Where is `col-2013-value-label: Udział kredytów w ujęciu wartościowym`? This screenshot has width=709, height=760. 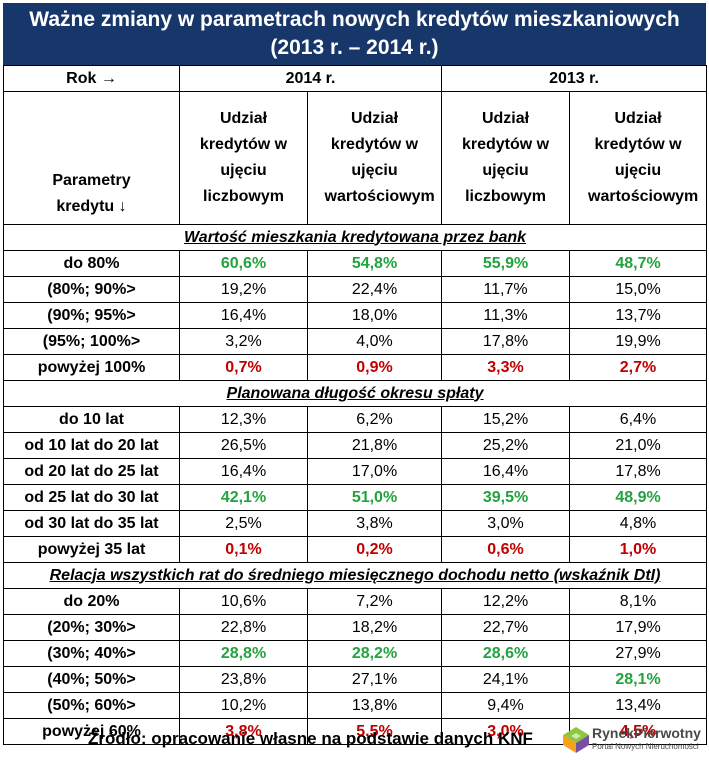 col-2013-value-label: Udział kredytów w ujęciu wartościowym is located at coordinates (643, 157).